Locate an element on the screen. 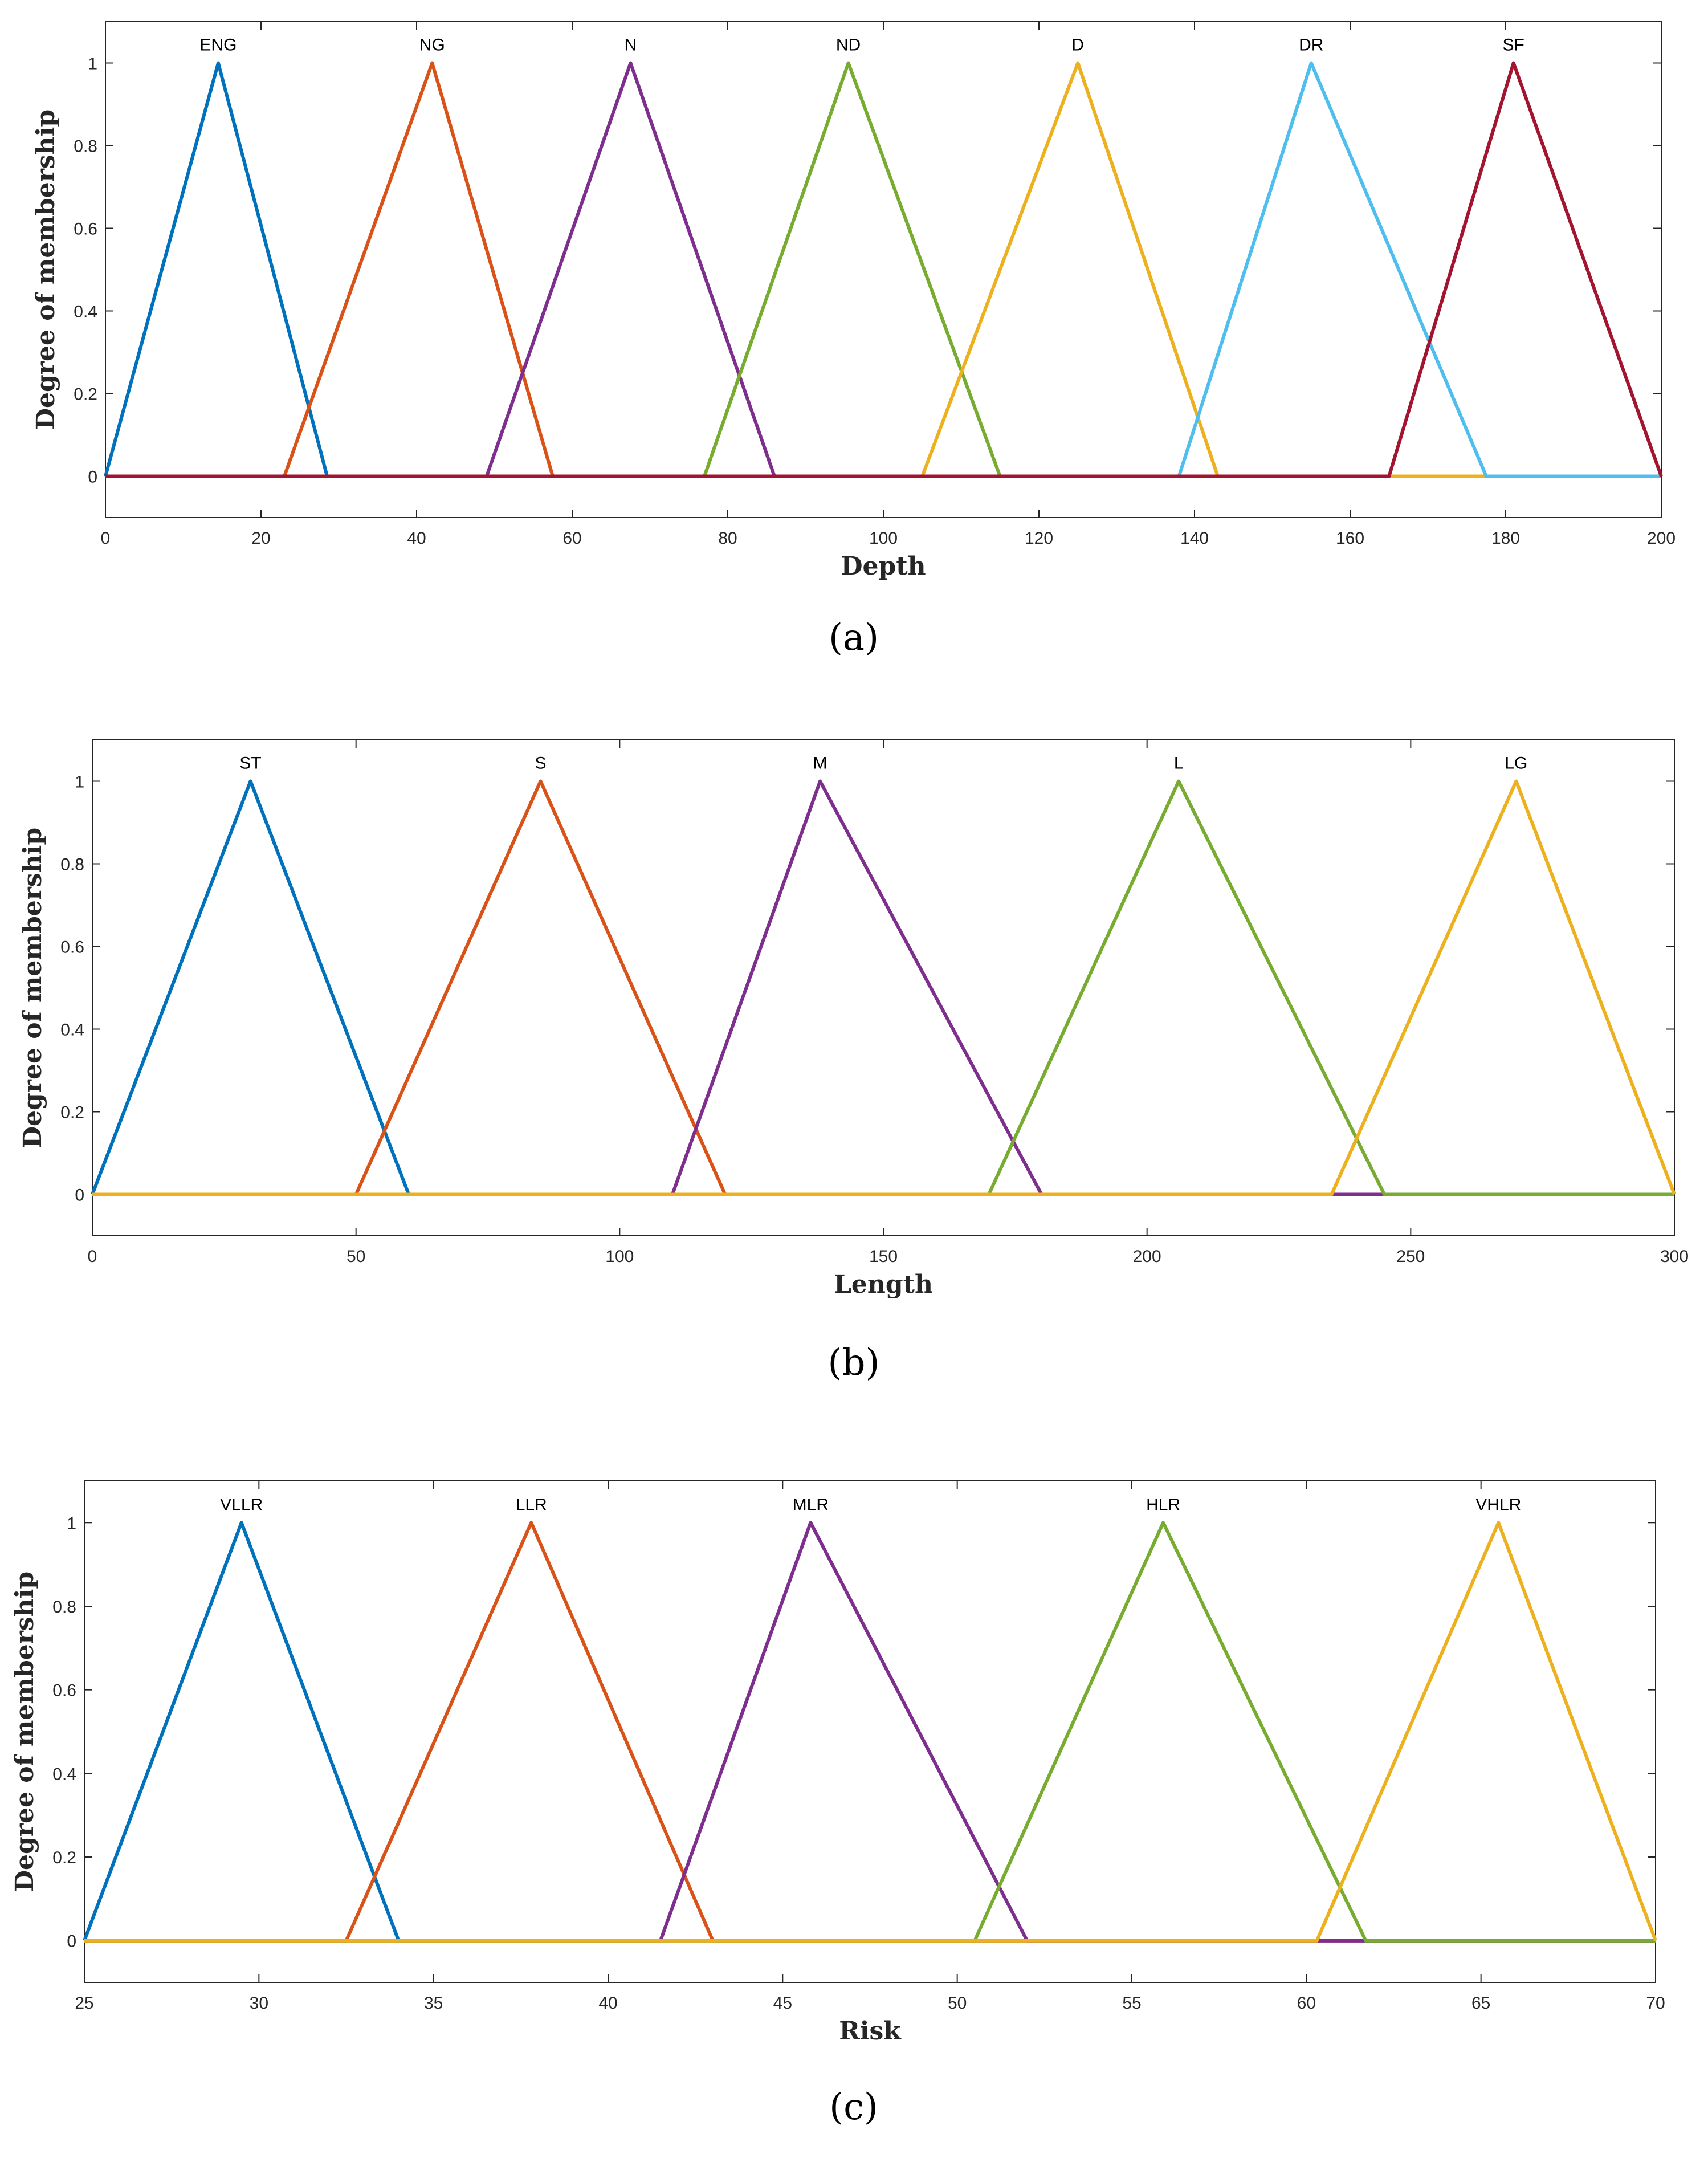 This screenshot has height=2158, width=1708. x-tick-label: 150 is located at coordinates (884, 1256).